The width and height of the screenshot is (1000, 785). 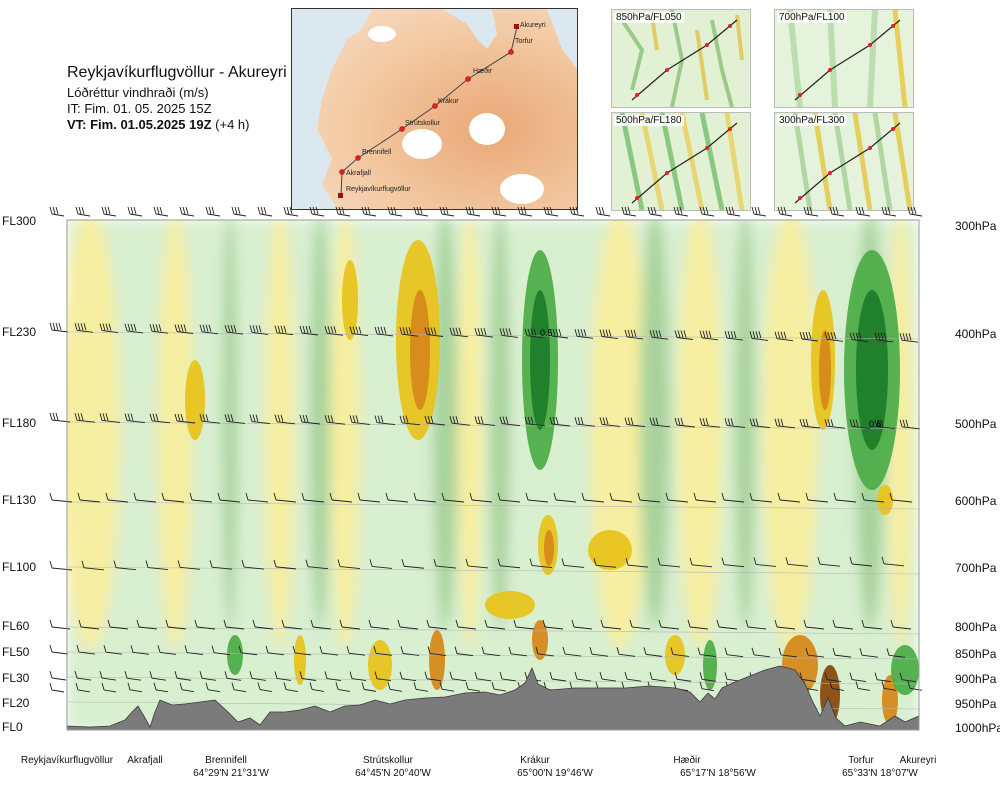 I want to click on x-location-coord: 65°00'N 19°46'W, so click(x=555, y=773).